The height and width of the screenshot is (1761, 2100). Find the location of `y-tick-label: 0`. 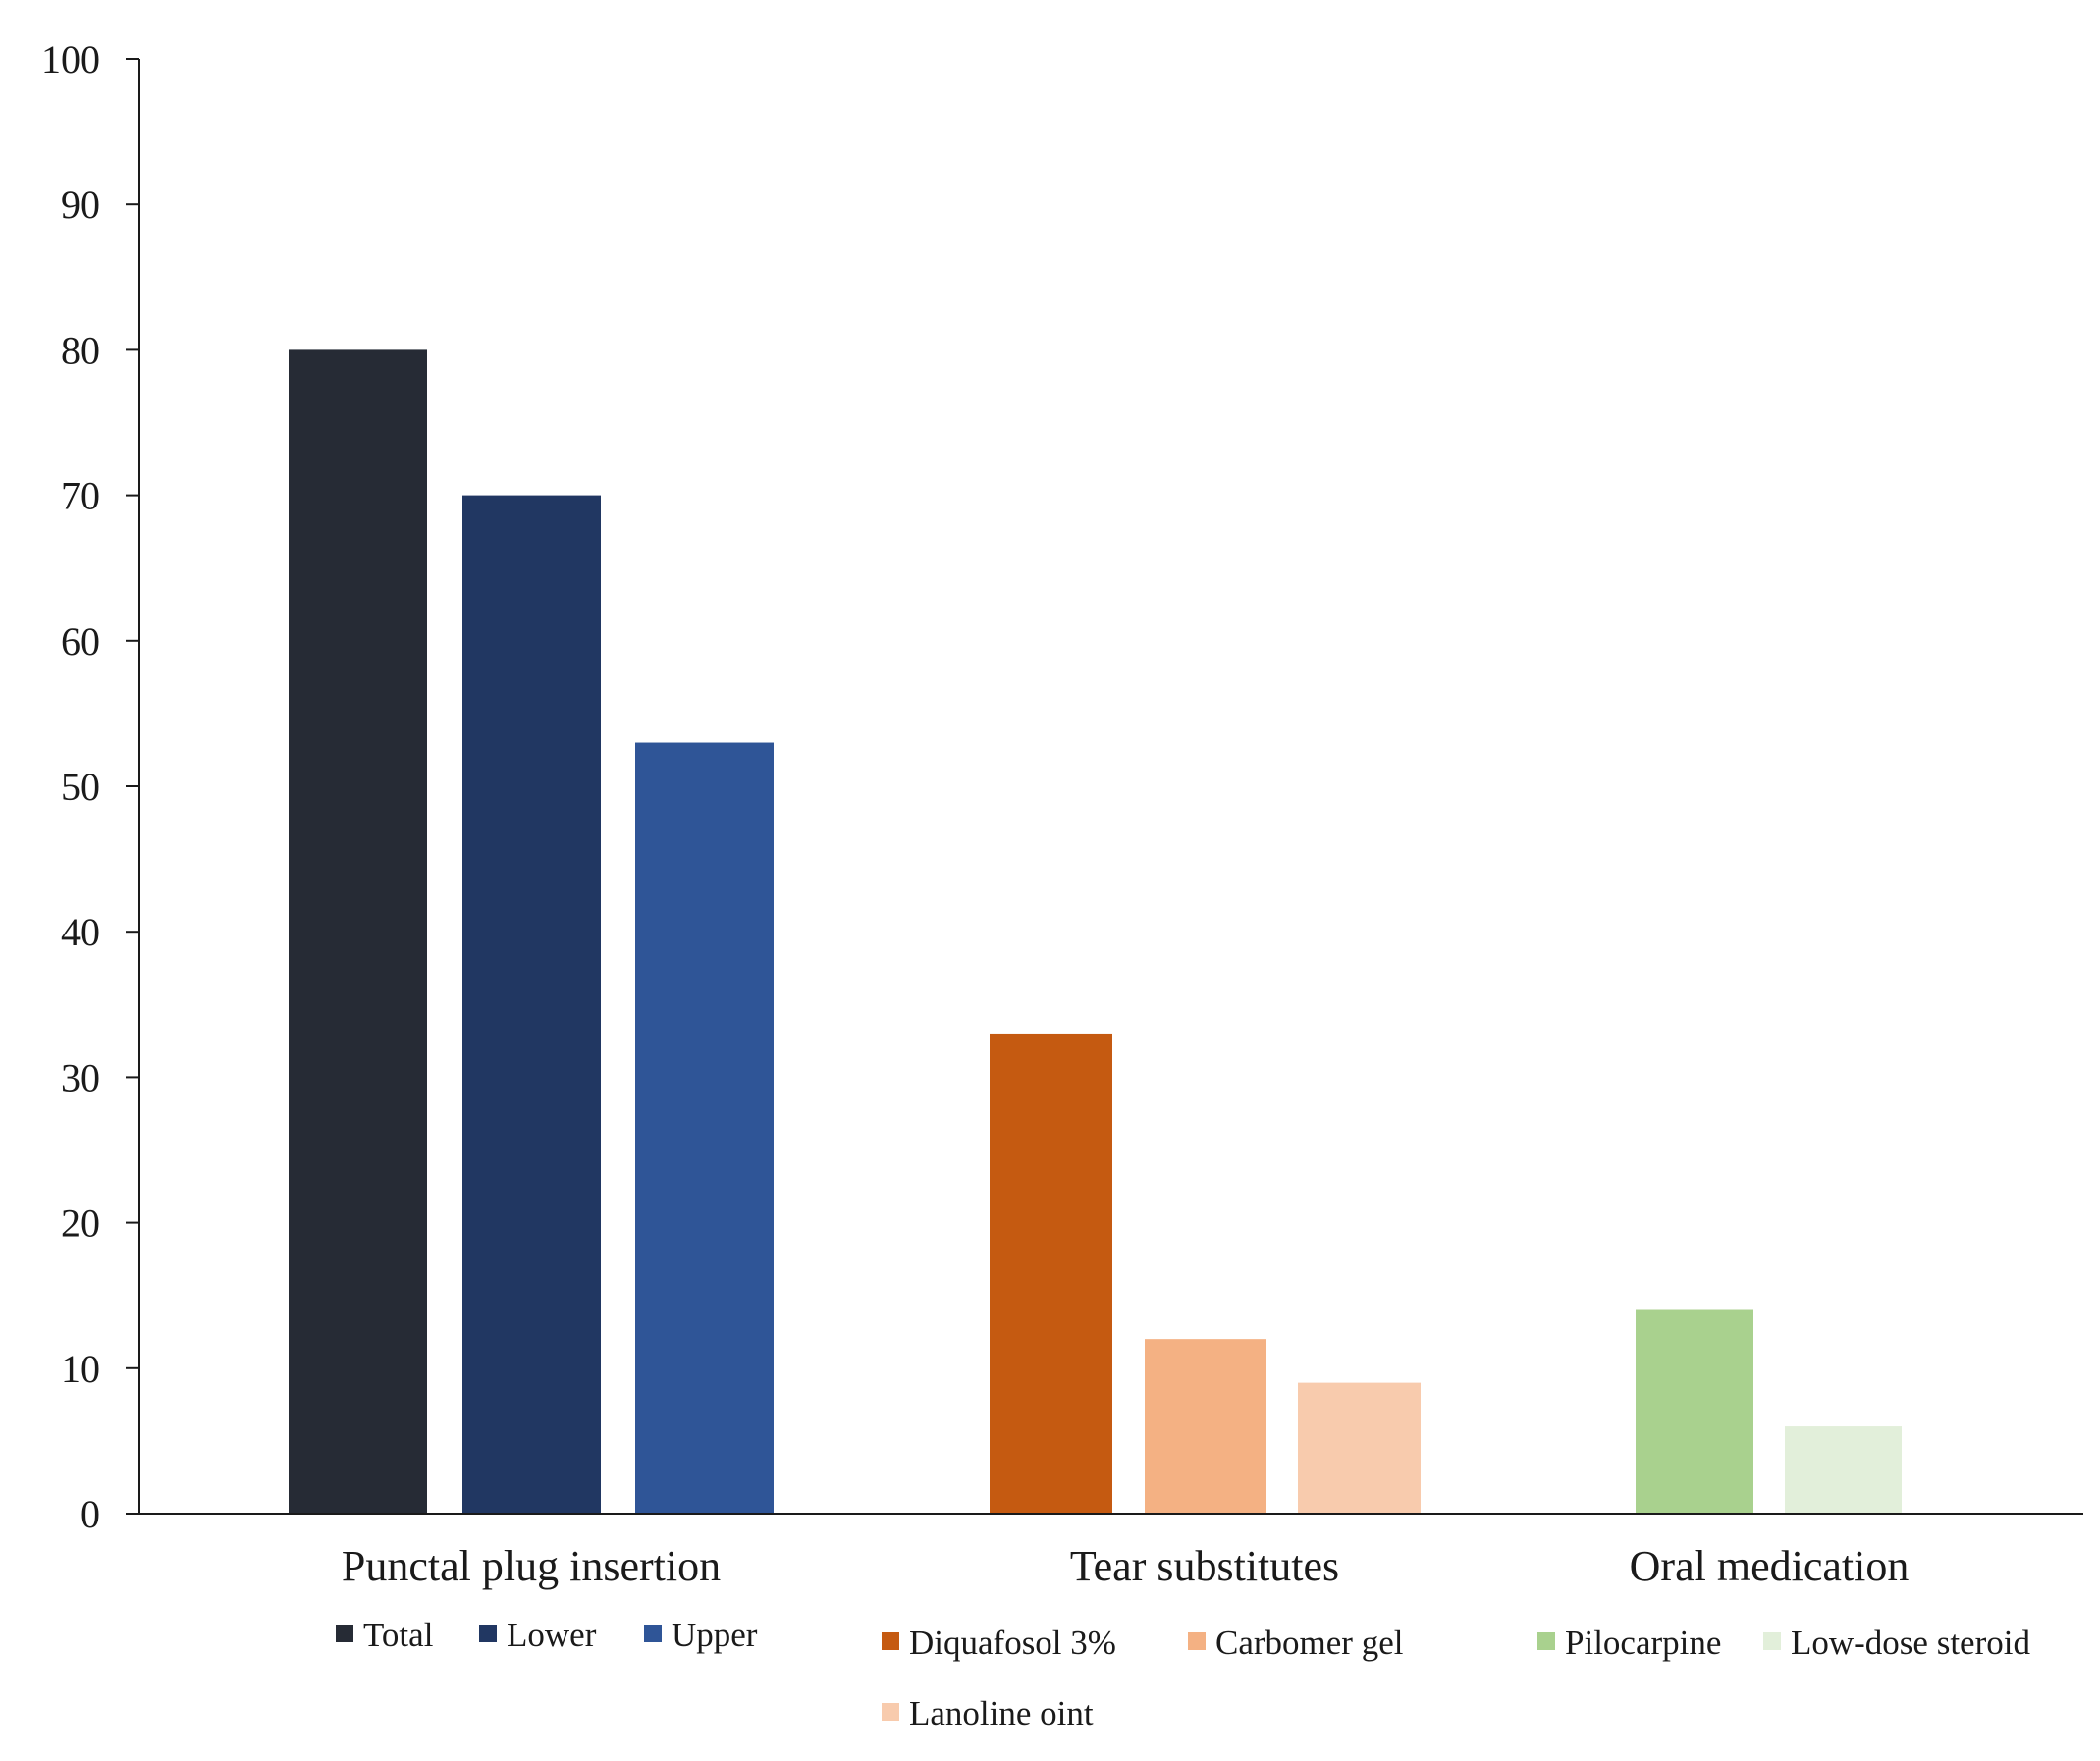

y-tick-label: 0 is located at coordinates (90, 1514).